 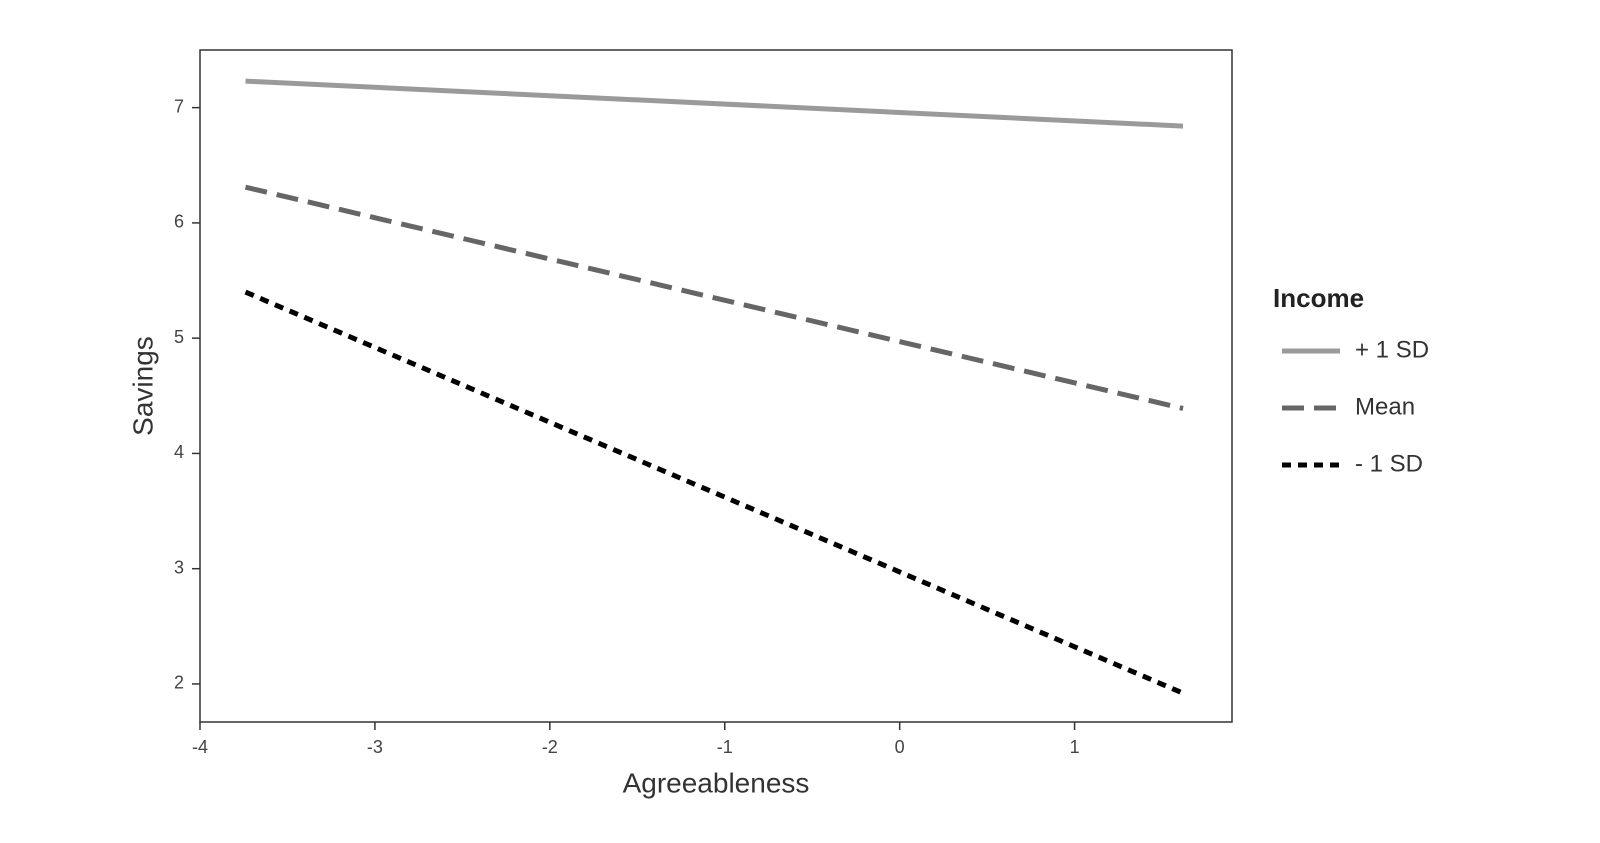 What do you see at coordinates (142, 386) in the screenshot?
I see `y-axis-label: Savings` at bounding box center [142, 386].